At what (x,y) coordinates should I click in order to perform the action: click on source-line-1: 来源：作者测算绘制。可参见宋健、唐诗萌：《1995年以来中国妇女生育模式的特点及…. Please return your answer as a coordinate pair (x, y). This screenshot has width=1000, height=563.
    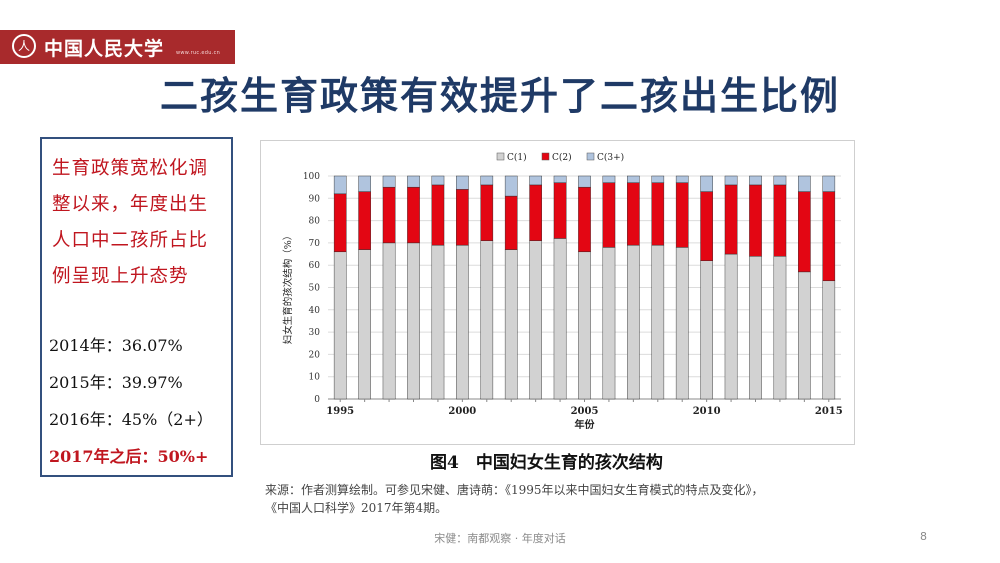
    Looking at the image, I should click on (514, 490).